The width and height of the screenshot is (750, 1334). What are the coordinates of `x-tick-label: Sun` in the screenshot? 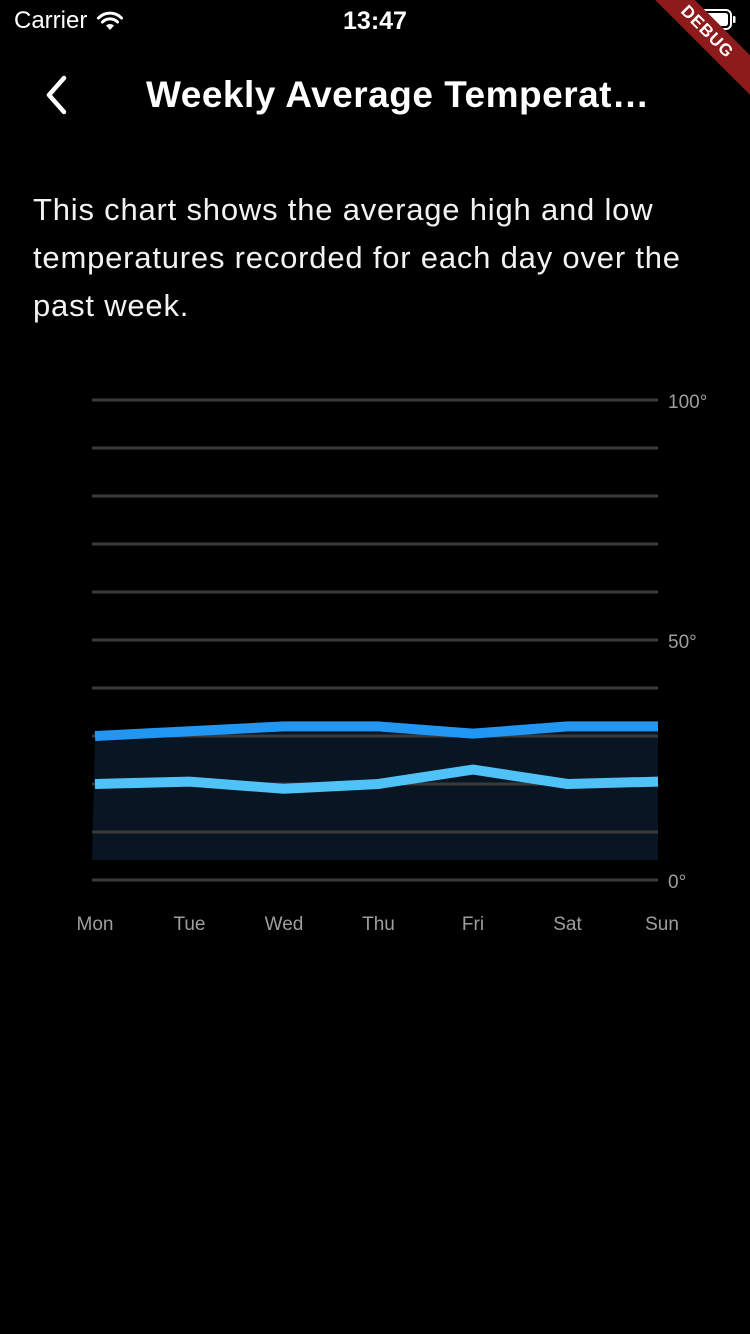 It's located at (662, 924).